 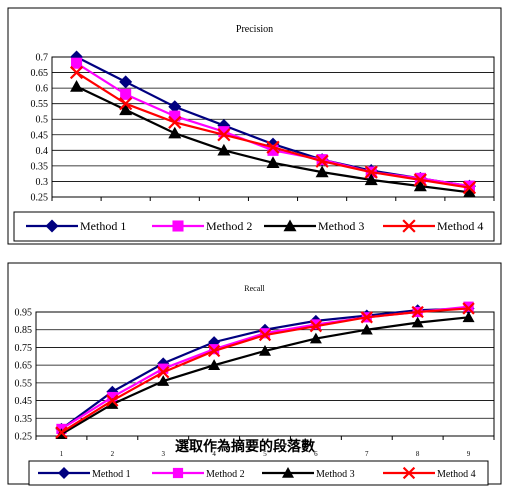 What do you see at coordinates (214, 454) in the screenshot?
I see `x-tick-label: 4` at bounding box center [214, 454].